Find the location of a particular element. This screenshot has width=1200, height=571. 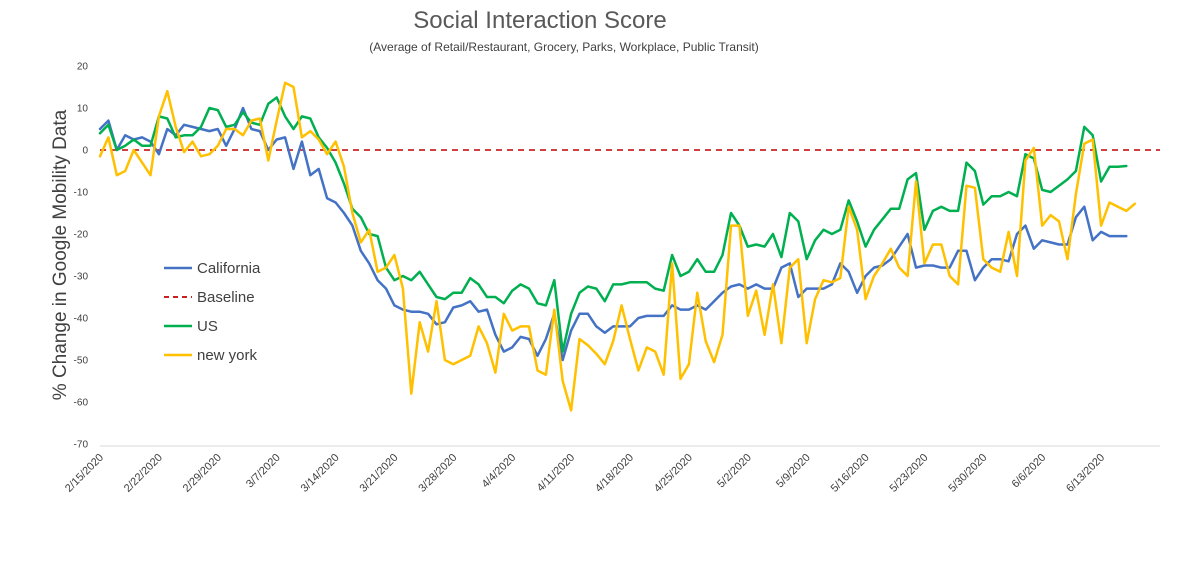

x-tick-label: 5/23/2020 is located at coordinates (908, 473).